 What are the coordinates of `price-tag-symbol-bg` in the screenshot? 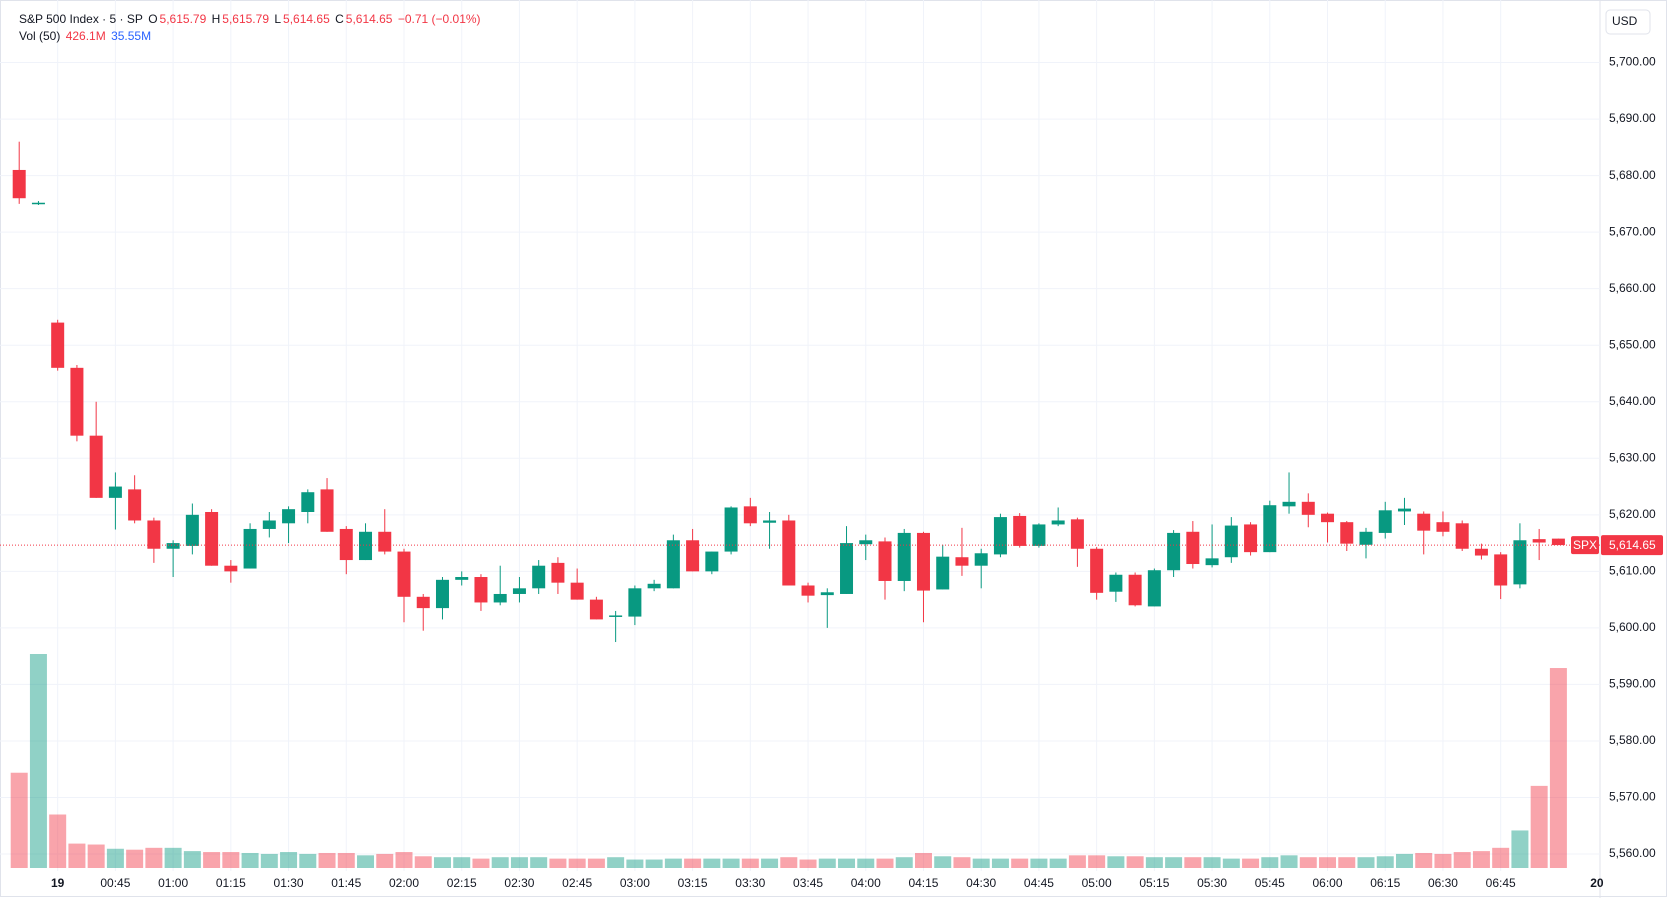 It's located at (1585, 545).